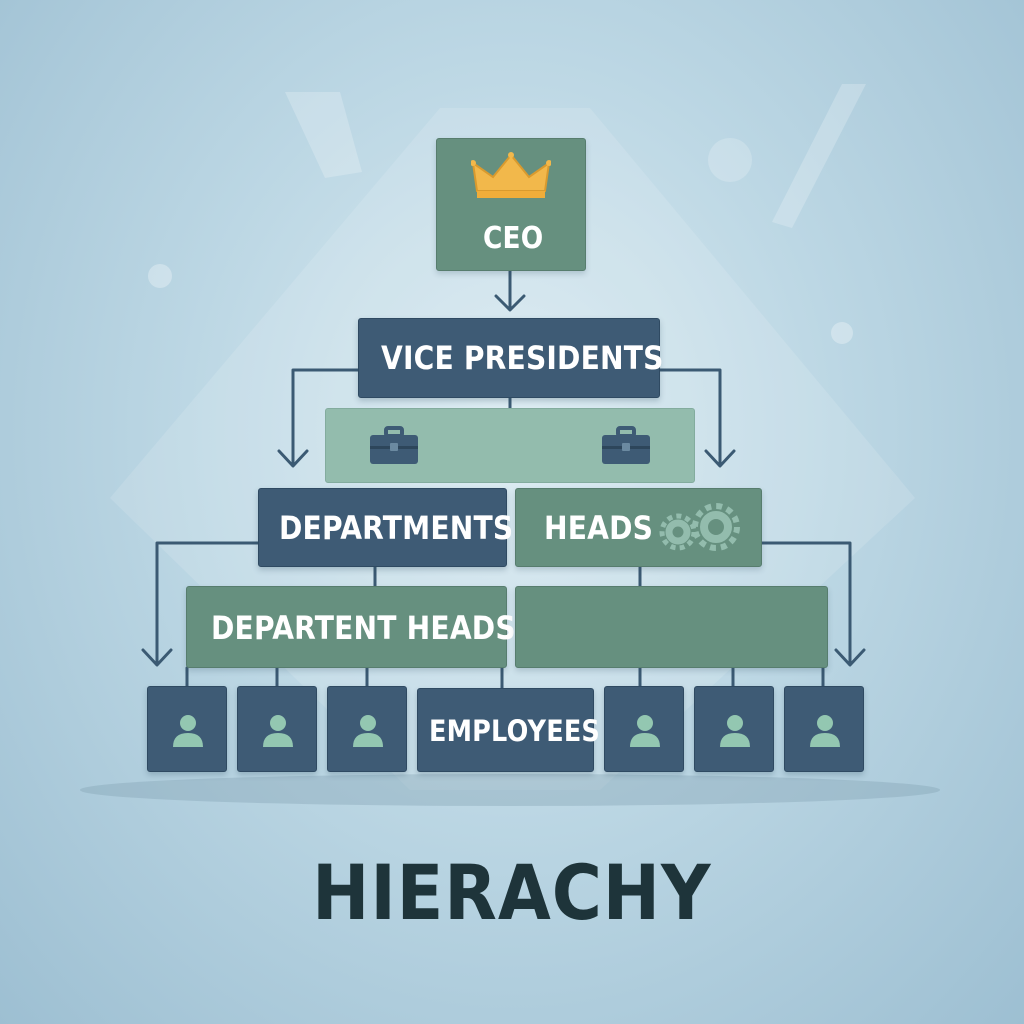 The image size is (1024, 1024). Describe the element at coordinates (514, 731) in the screenshot. I see `employees-label: EMPLOYEES` at that location.